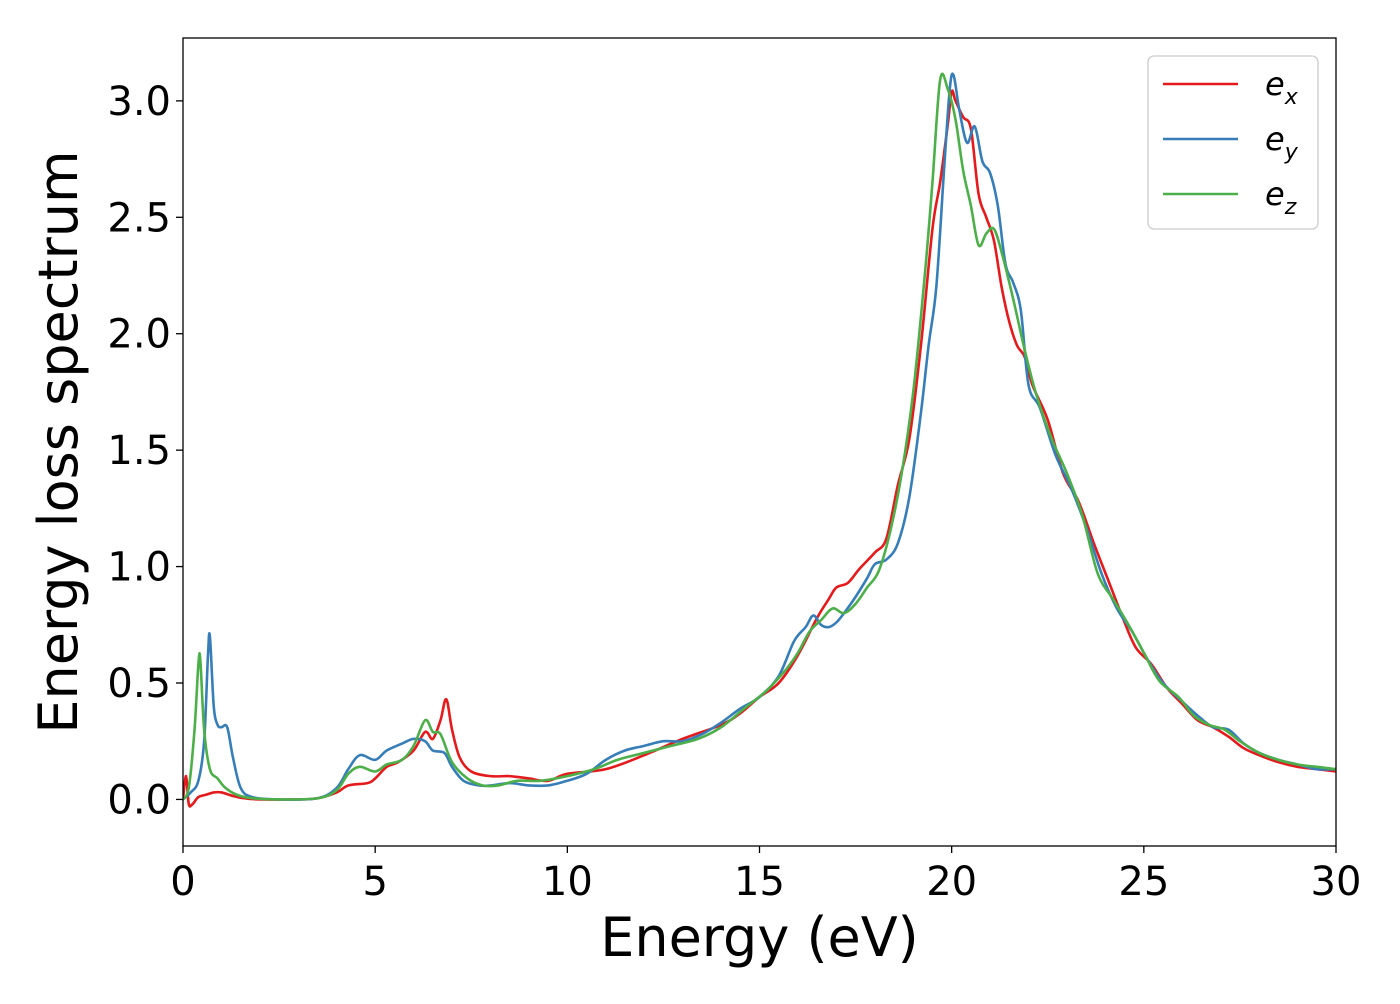  What do you see at coordinates (759, 937) in the screenshot?
I see `x-axis-label: Energy (eV)` at bounding box center [759, 937].